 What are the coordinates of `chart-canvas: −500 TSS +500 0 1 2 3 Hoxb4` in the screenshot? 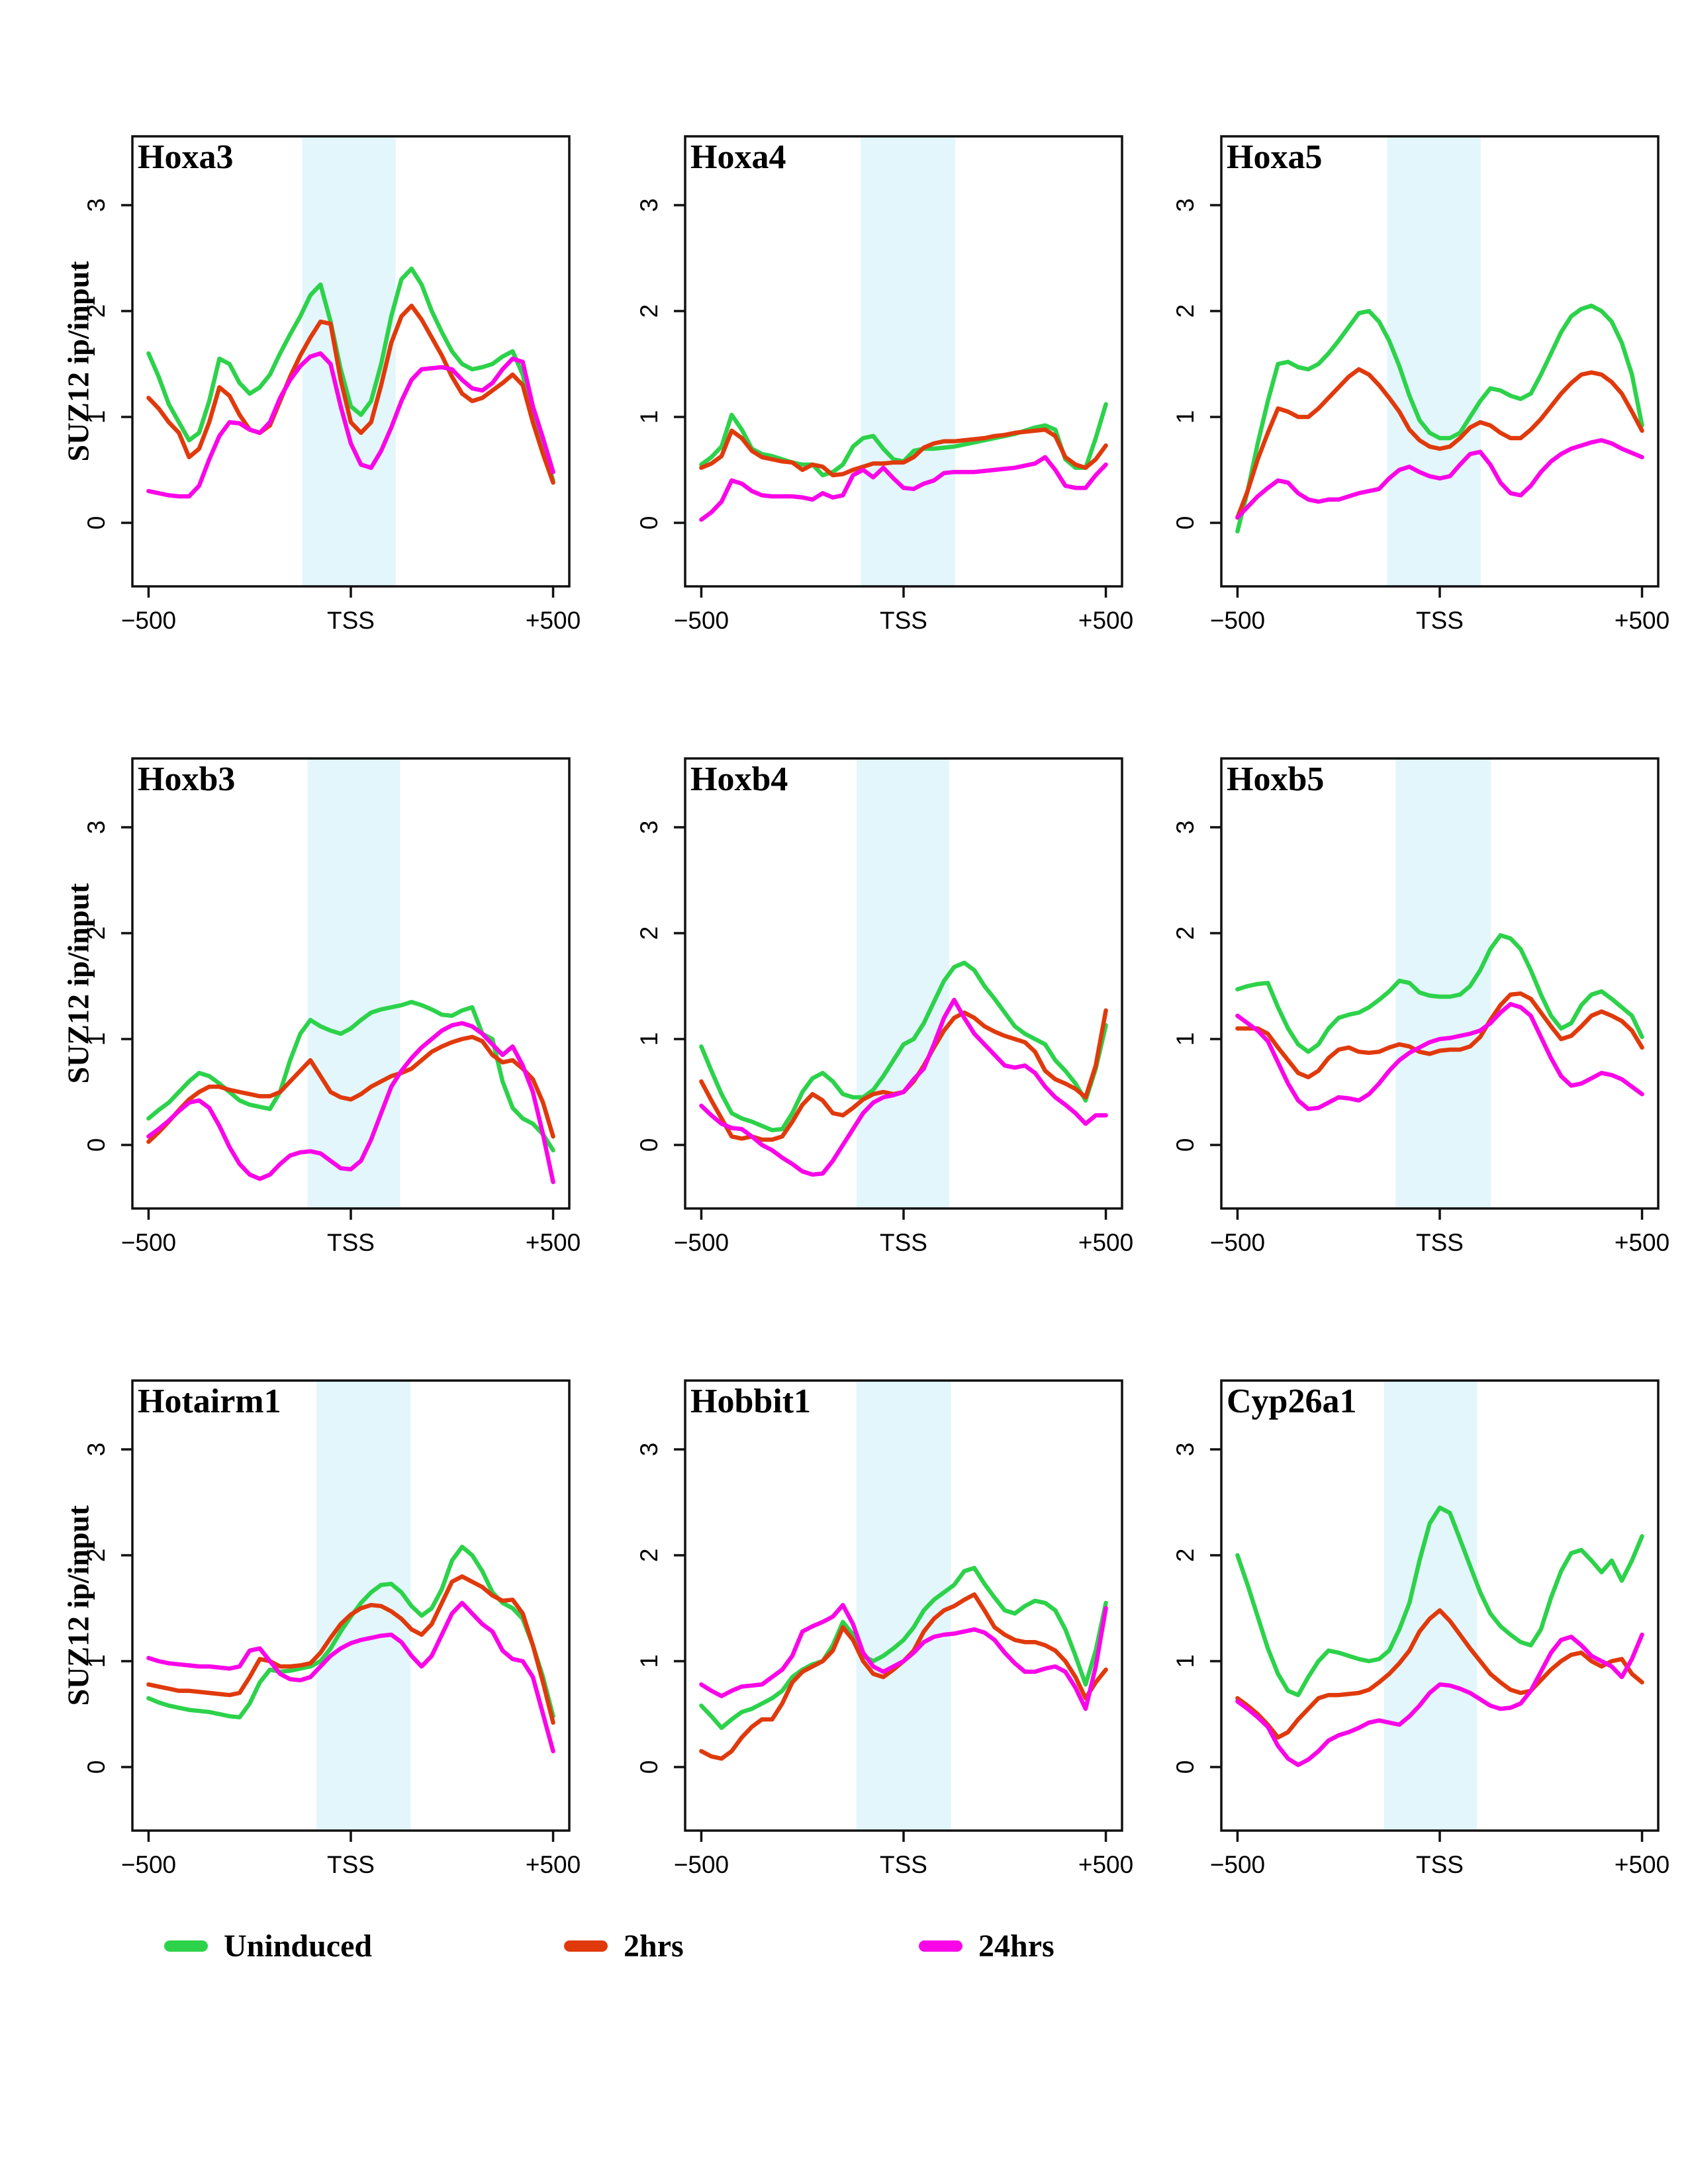 It's located at (884, 1007).